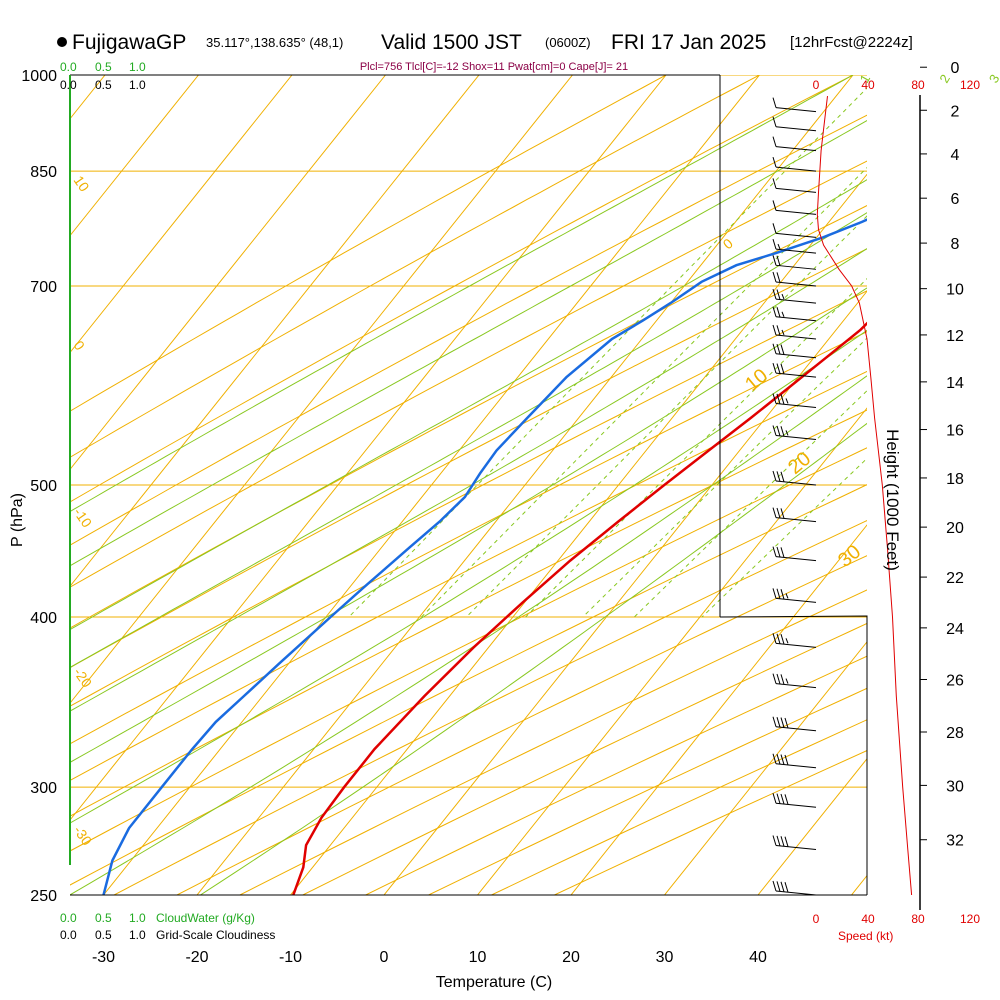 The height and width of the screenshot is (1000, 1000). I want to click on cloud-scale-bottom-green-1: 0.5, so click(103, 918).